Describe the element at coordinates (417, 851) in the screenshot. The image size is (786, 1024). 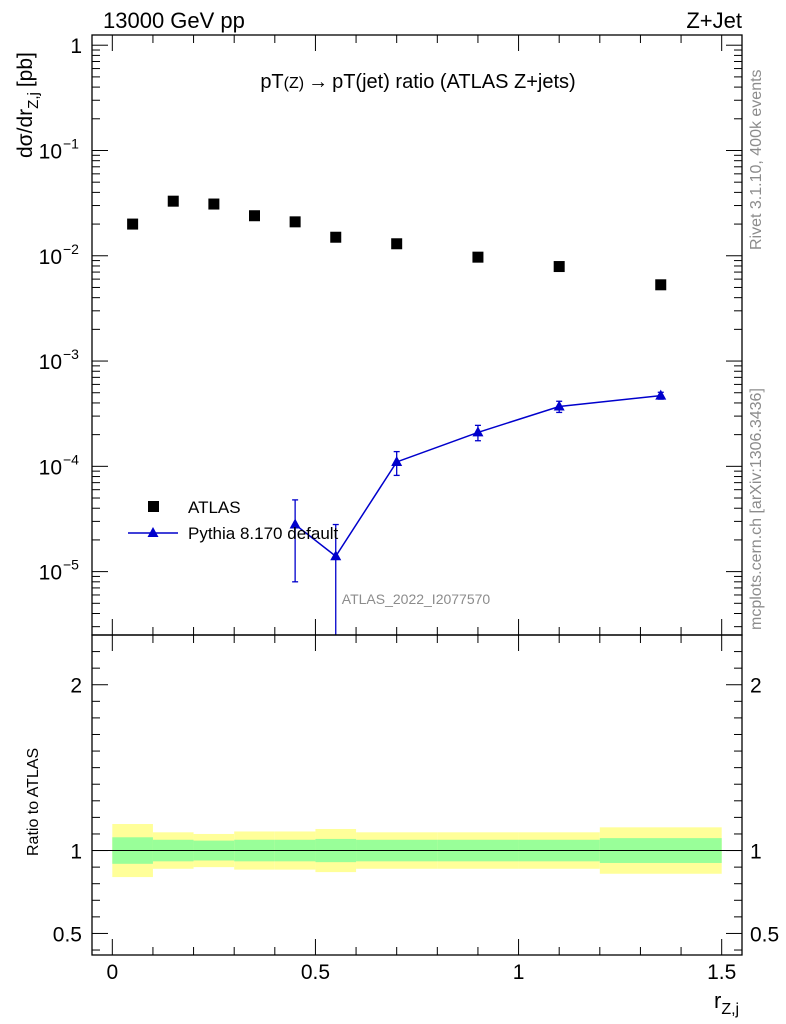
I see `ratio-bands` at that location.